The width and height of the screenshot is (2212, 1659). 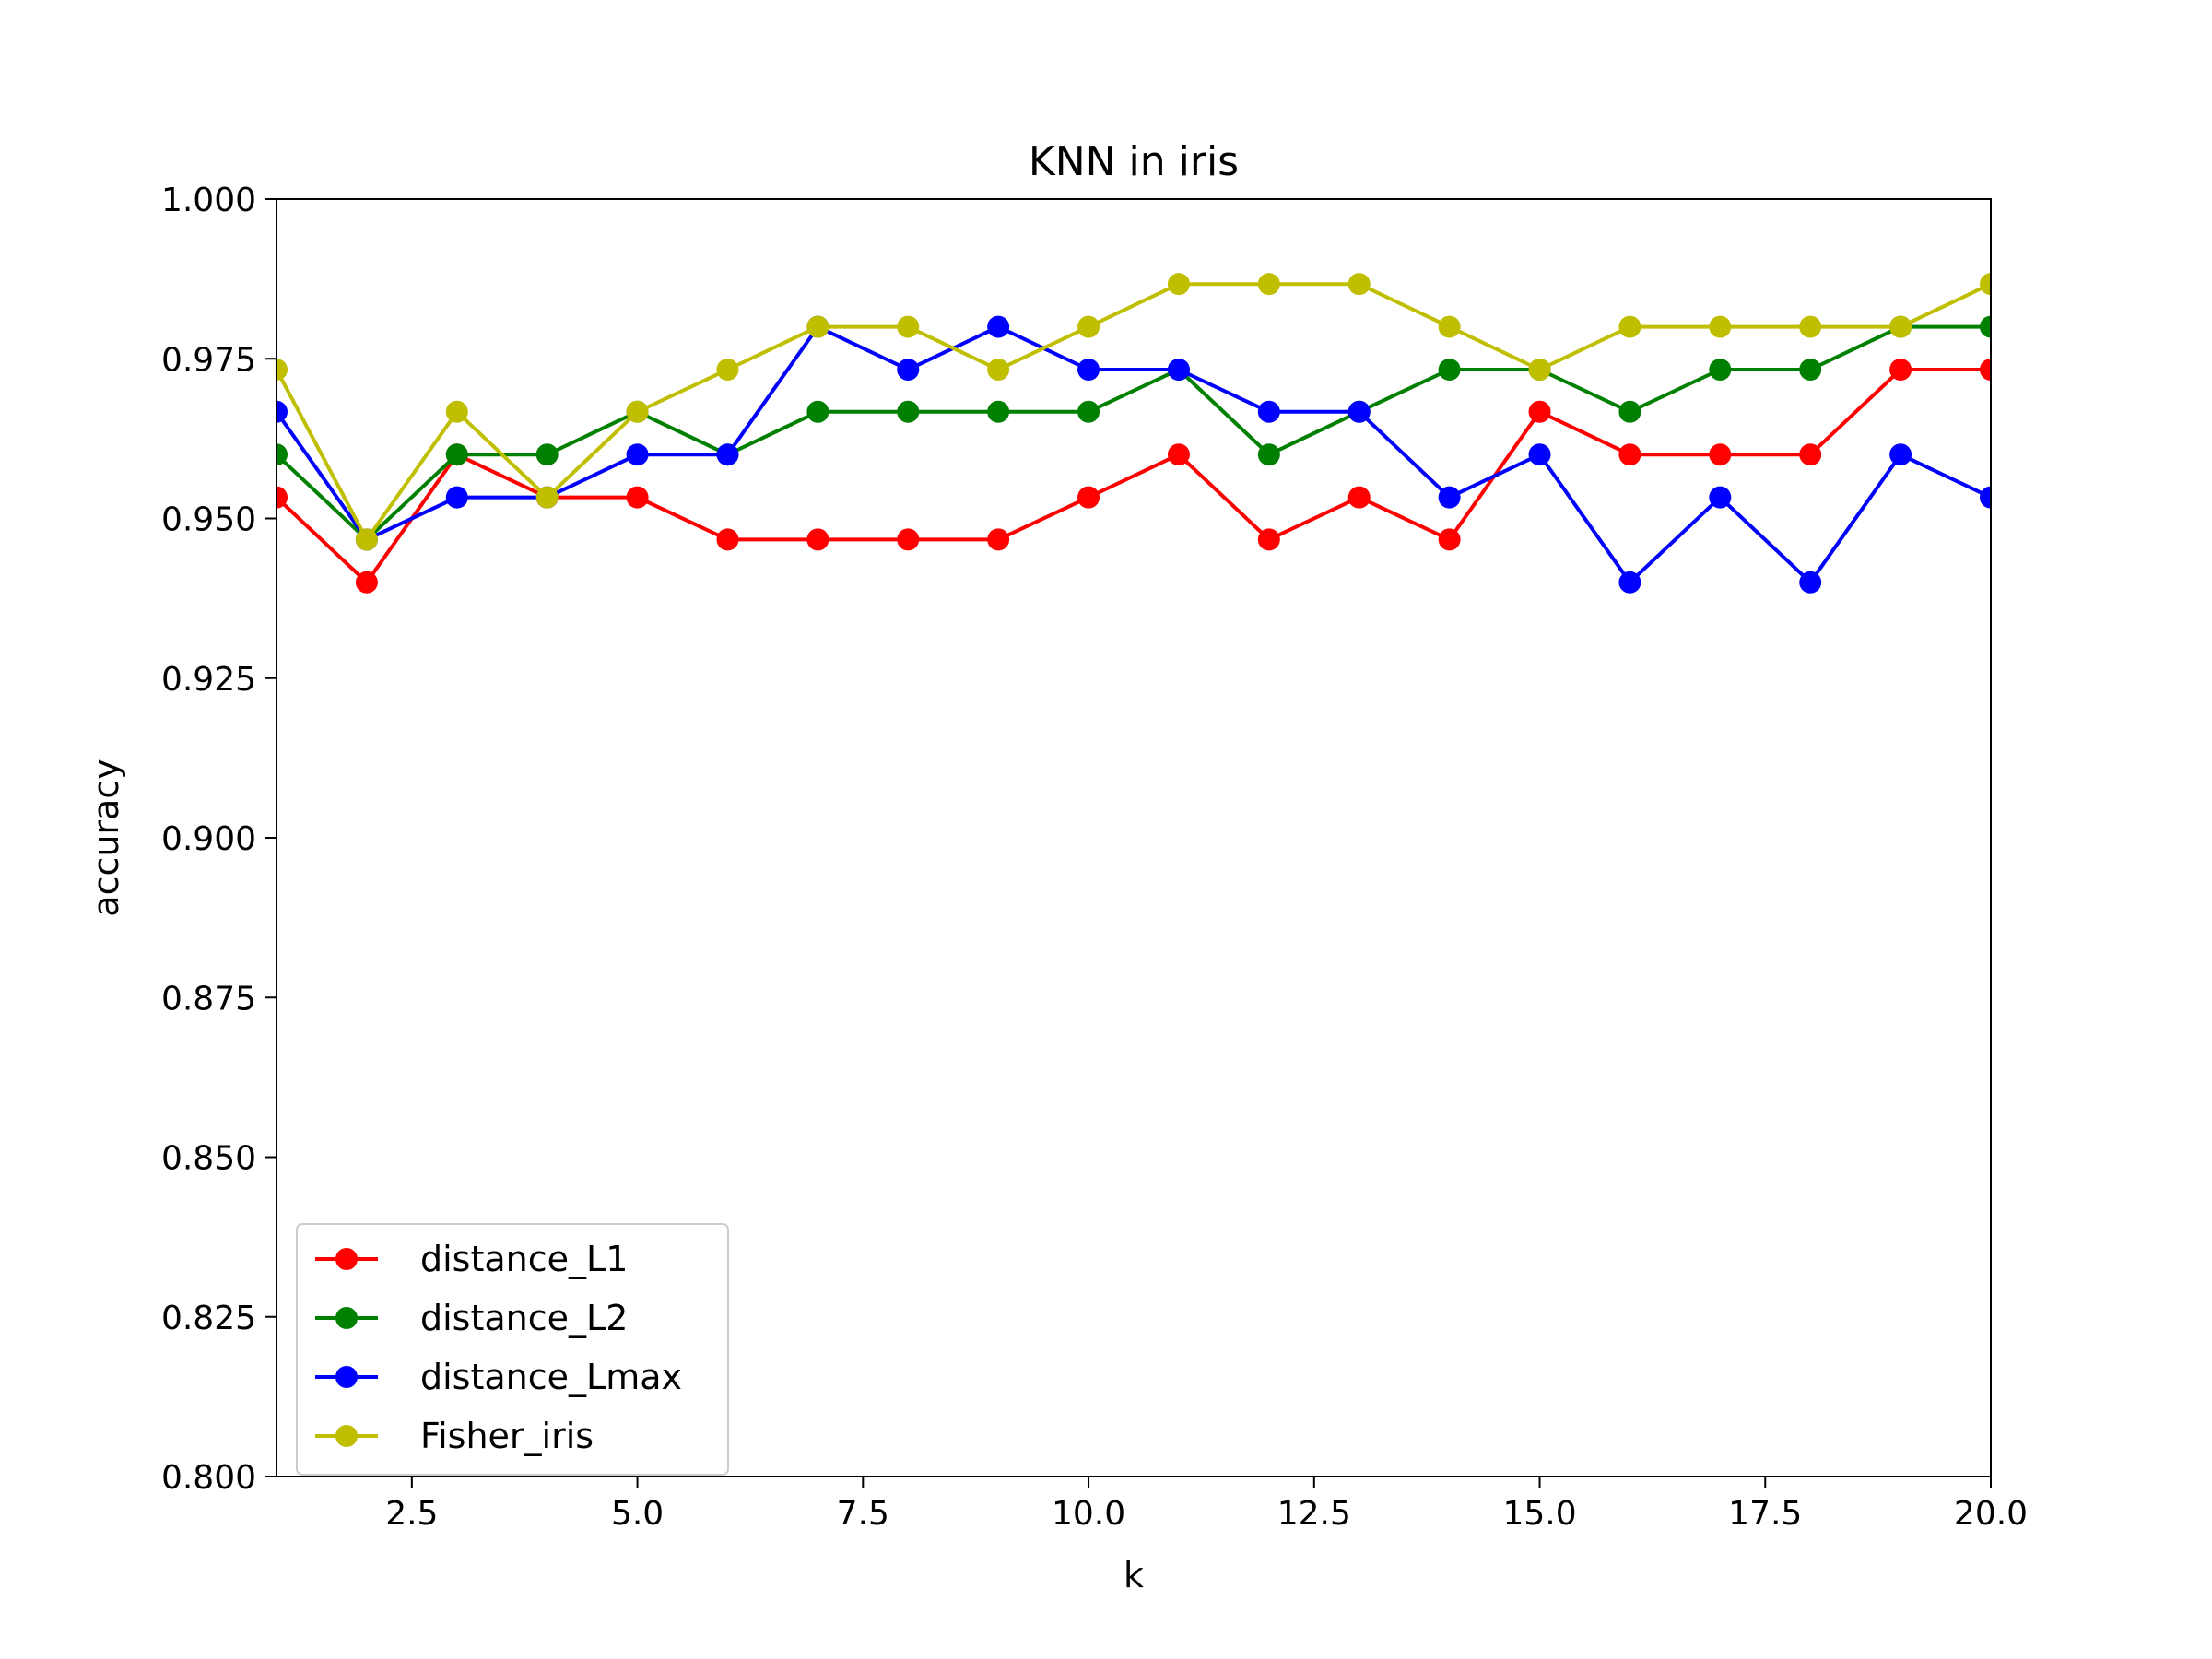 What do you see at coordinates (208, 999) in the screenshot?
I see `y-tick-label: 0.875` at bounding box center [208, 999].